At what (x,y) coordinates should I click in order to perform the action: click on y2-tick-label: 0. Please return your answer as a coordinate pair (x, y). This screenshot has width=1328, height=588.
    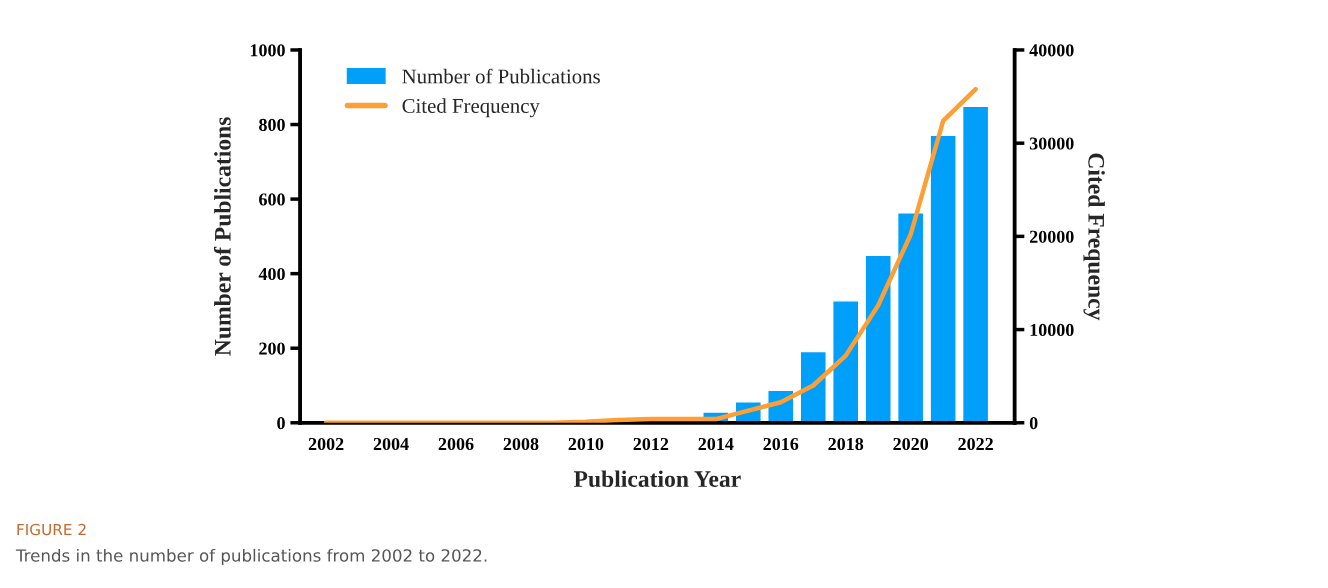
    Looking at the image, I should click on (1033, 423).